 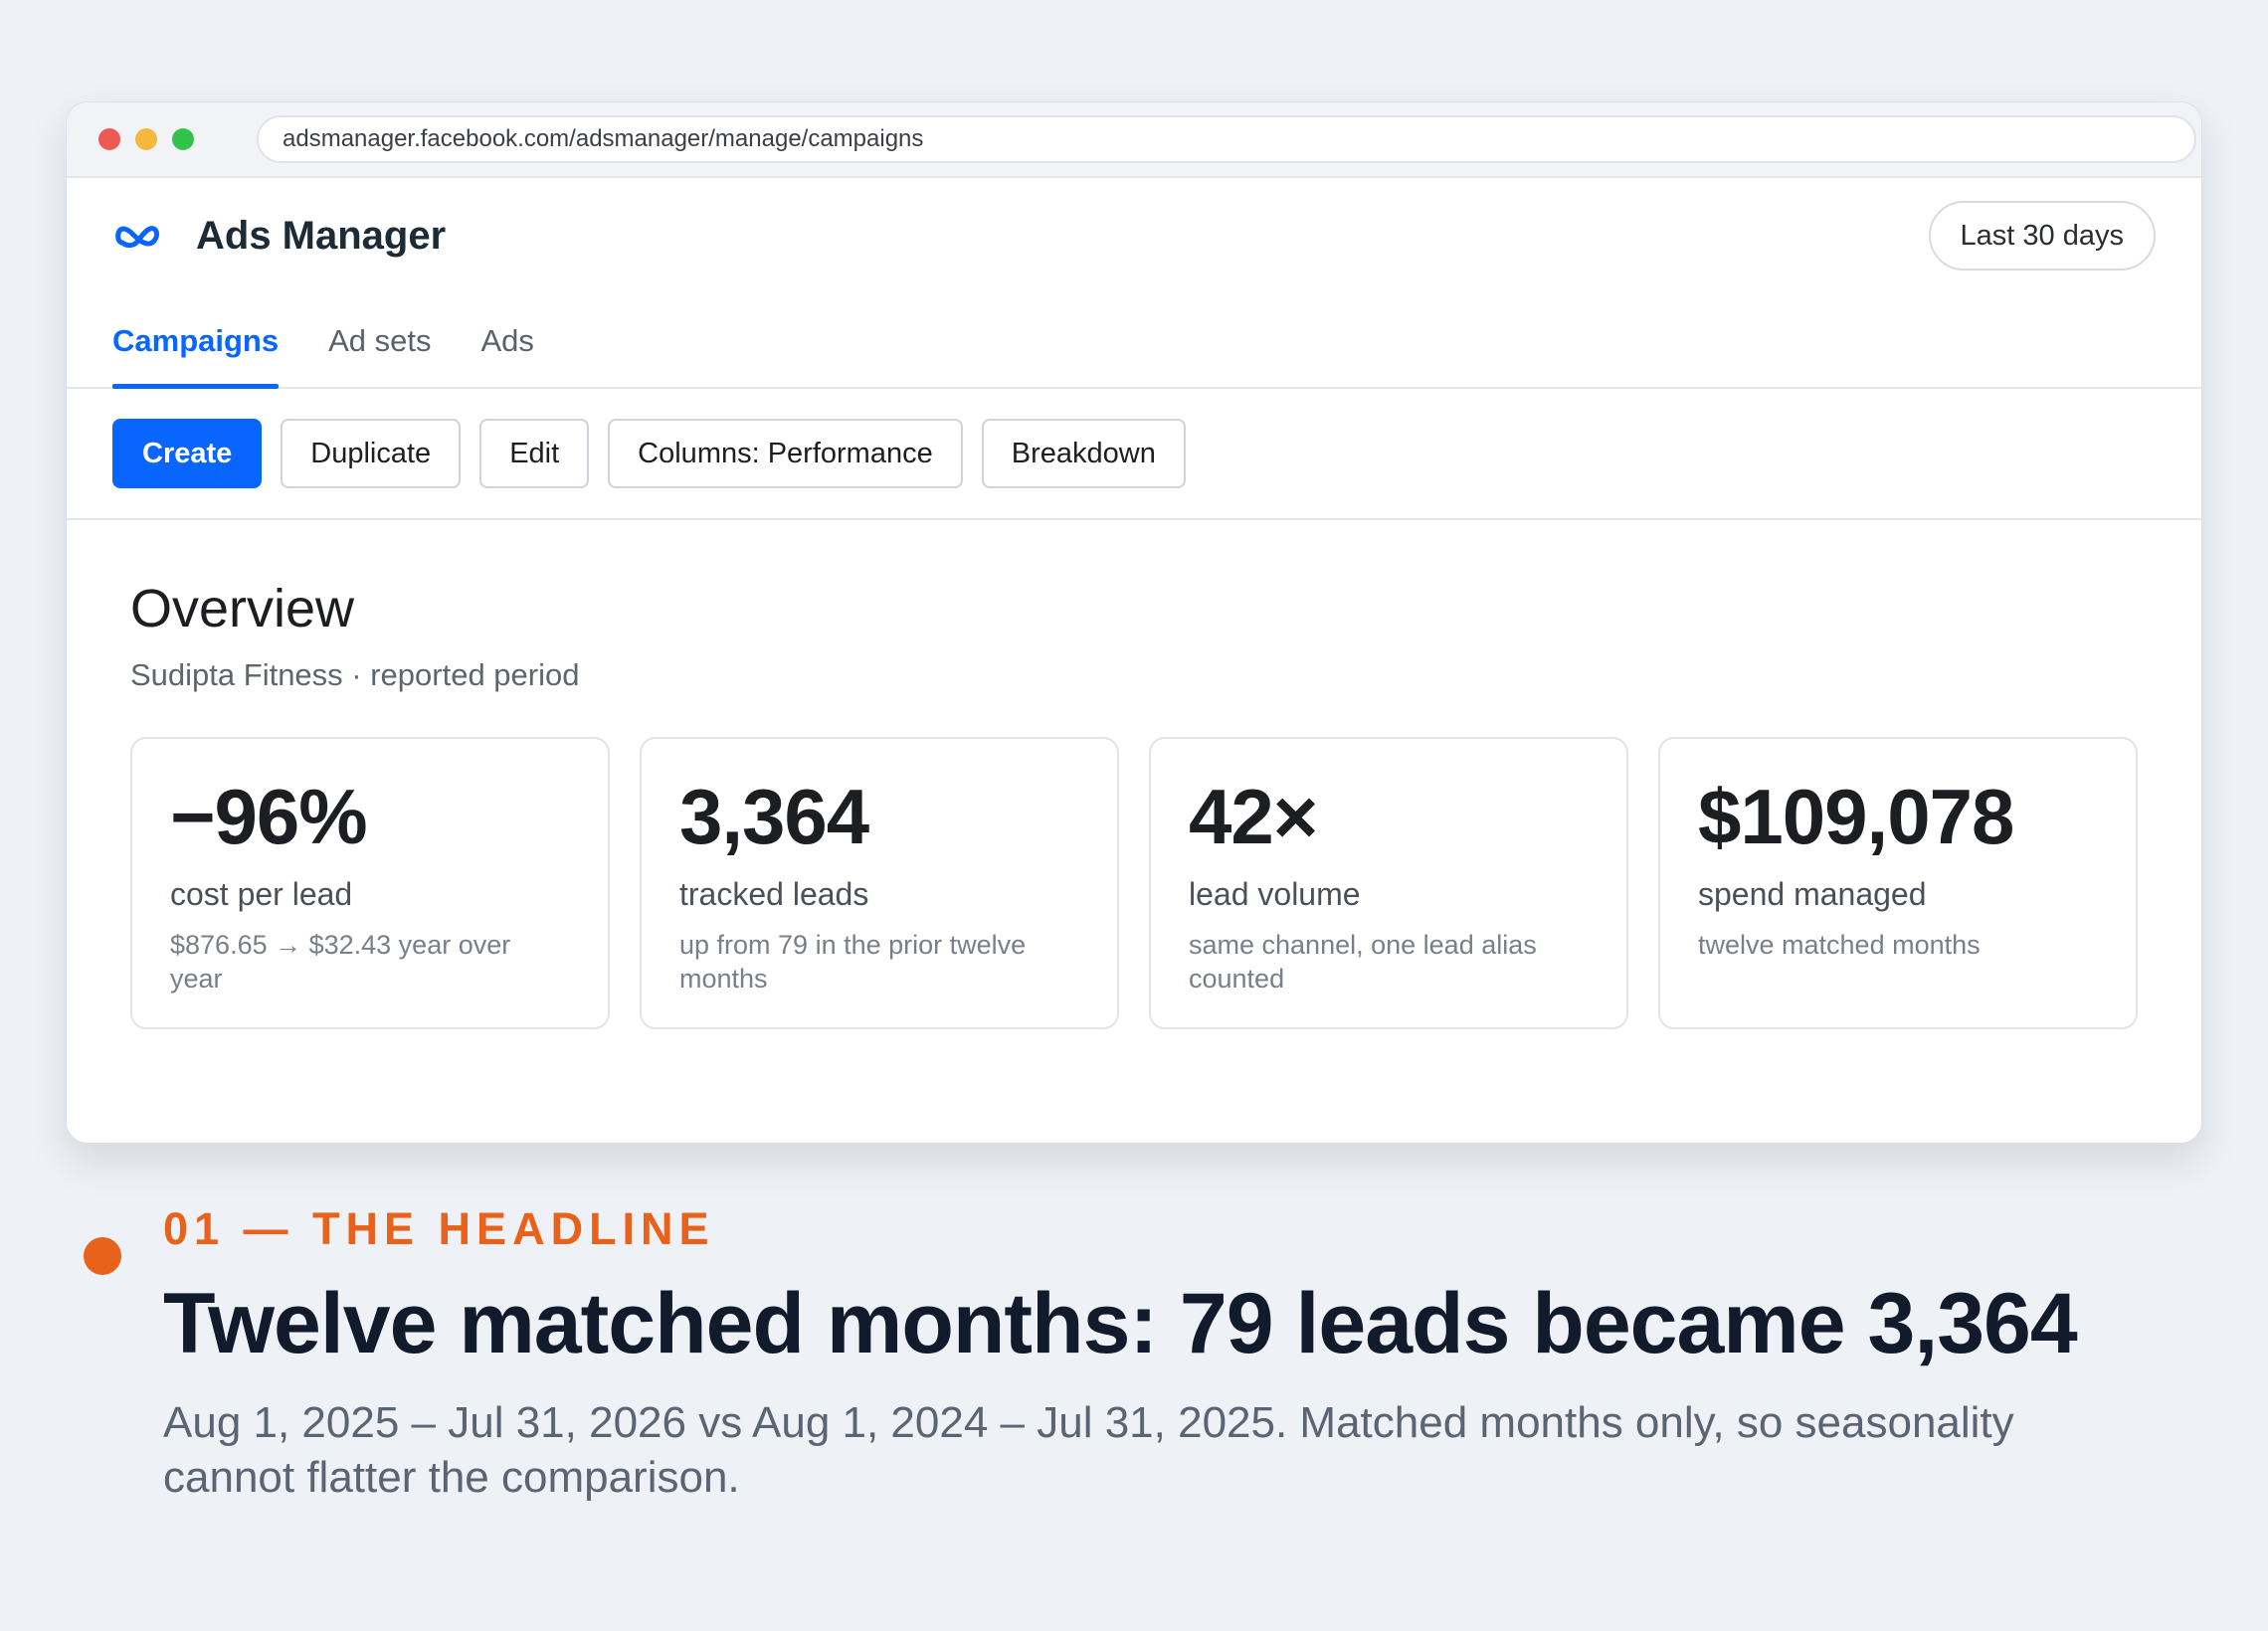 What do you see at coordinates (321, 235) in the screenshot?
I see `app-title: Ads Manager` at bounding box center [321, 235].